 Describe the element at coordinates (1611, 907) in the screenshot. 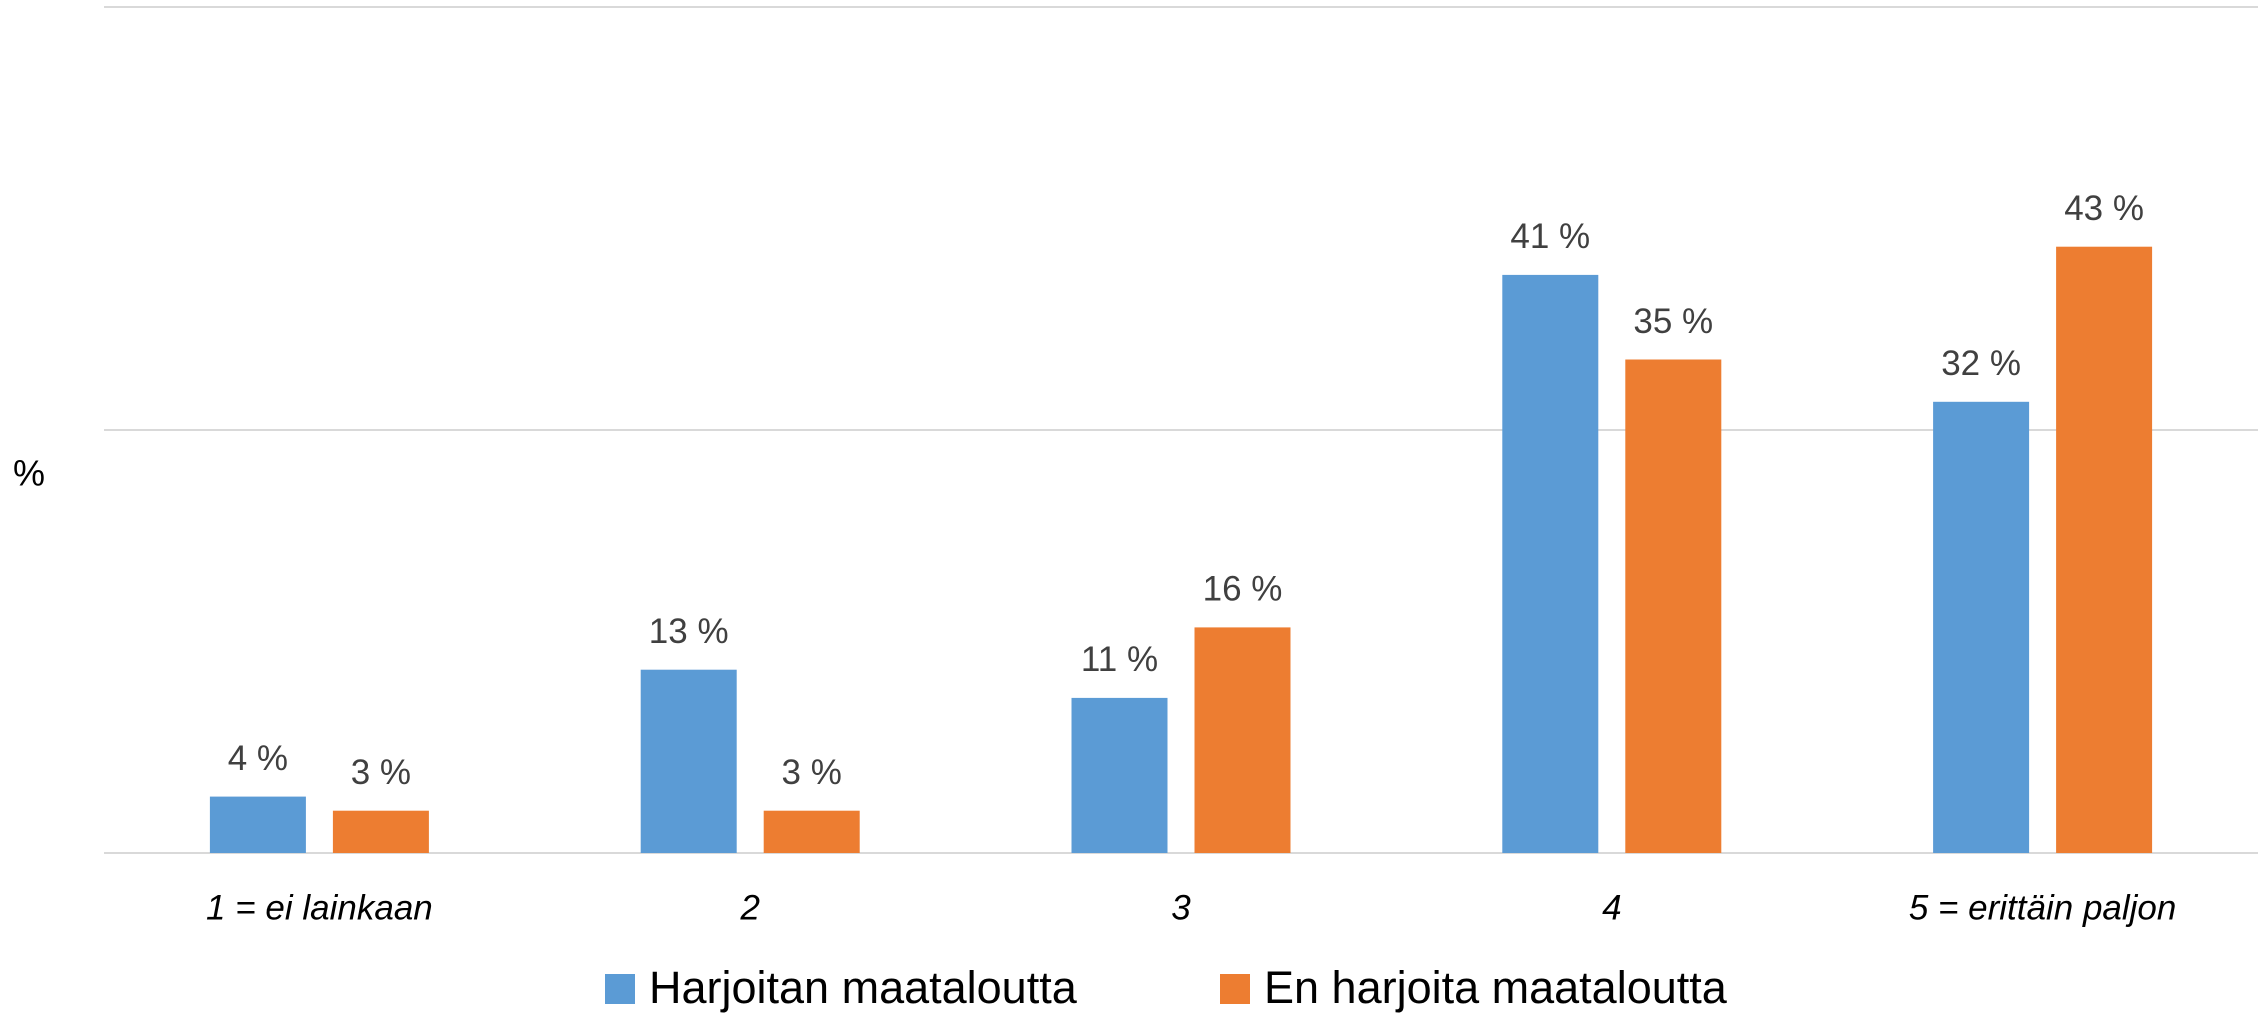

I see `x-tick-label: 4` at that location.